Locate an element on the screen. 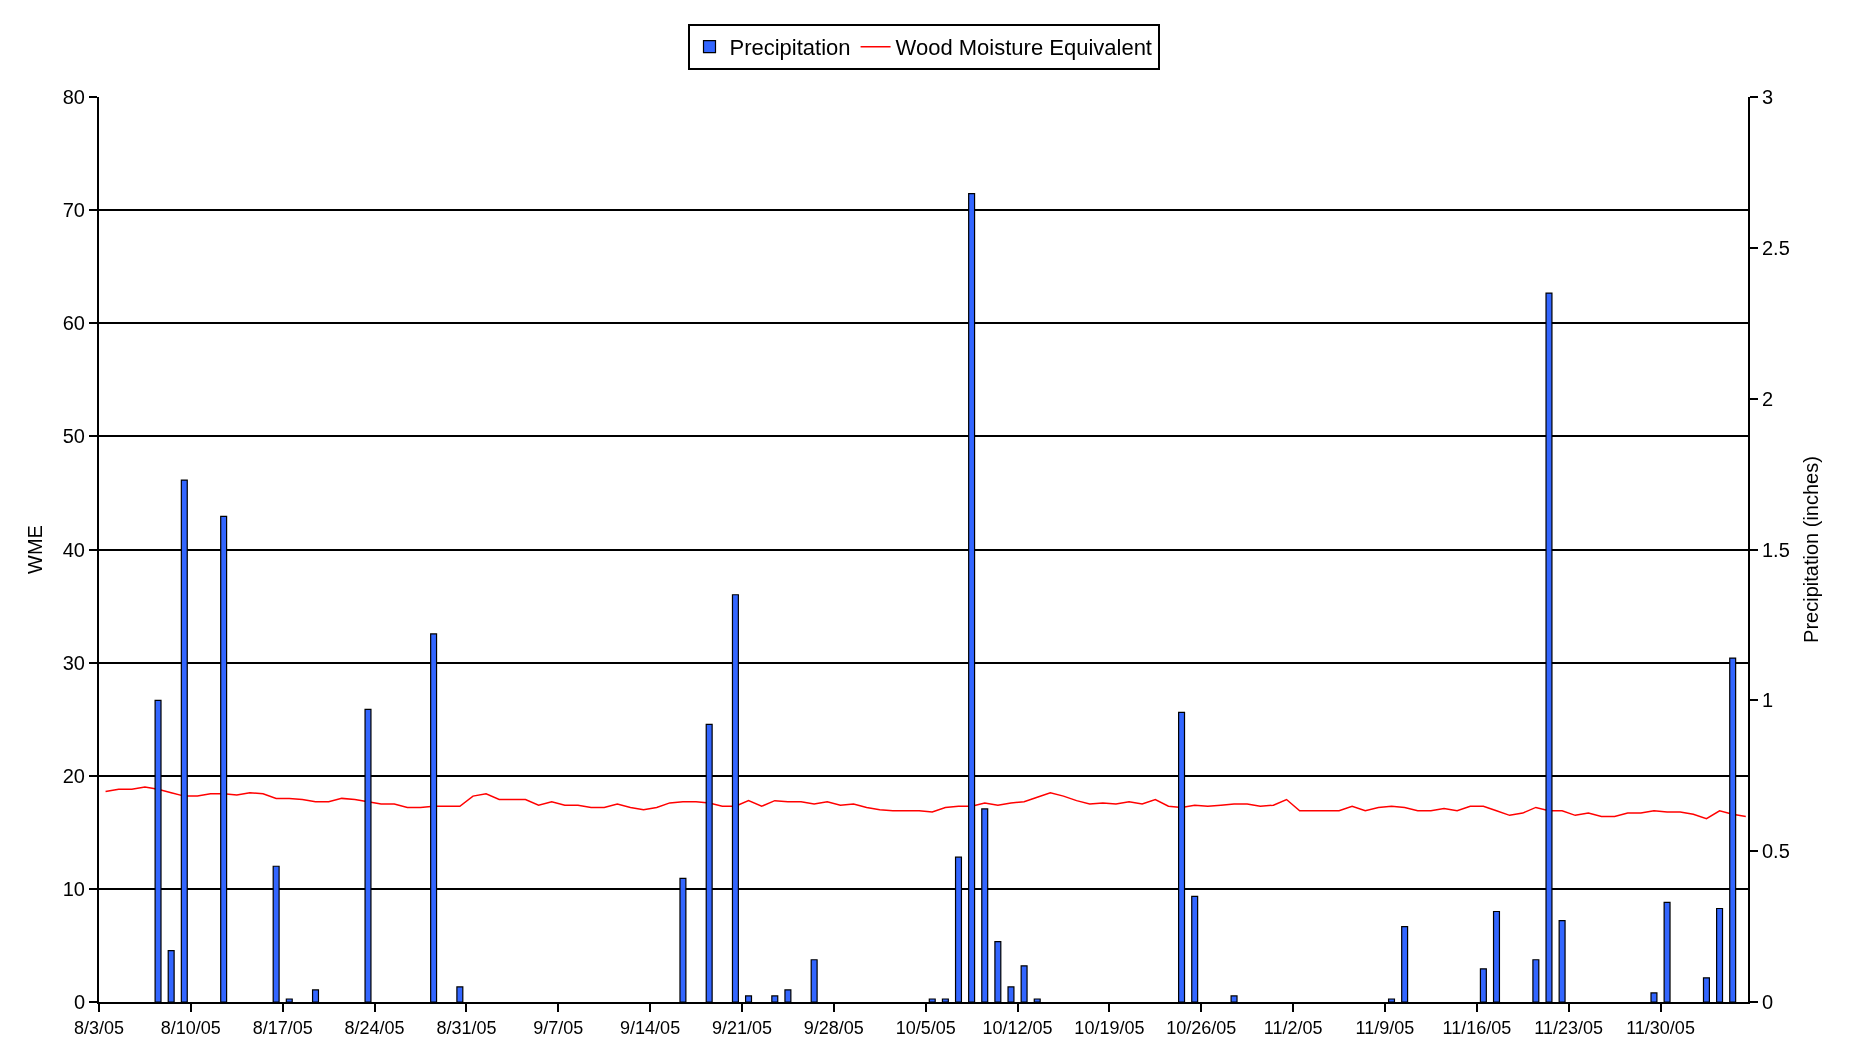 The height and width of the screenshot is (1050, 1866). x-tick-label: 11/30/05 is located at coordinates (1660, 1027).